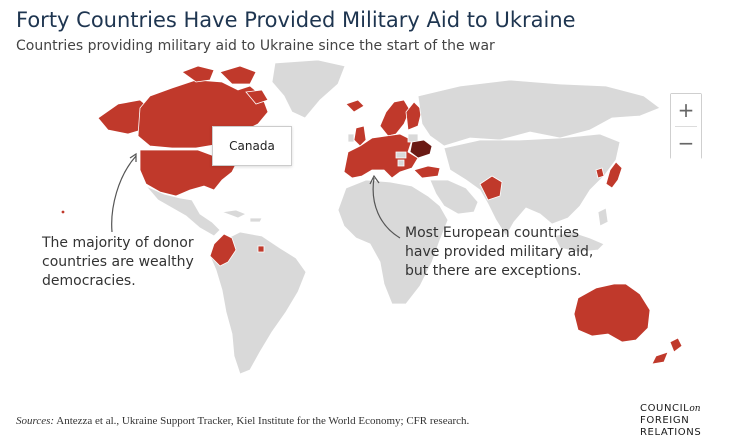  What do you see at coordinates (667, 351) in the screenshot?
I see `country-new-zealand` at bounding box center [667, 351].